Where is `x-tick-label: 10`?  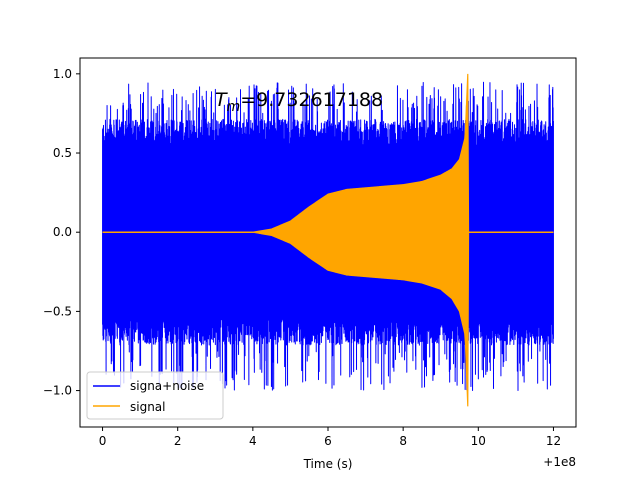
x-tick-label: 10 is located at coordinates (478, 441).